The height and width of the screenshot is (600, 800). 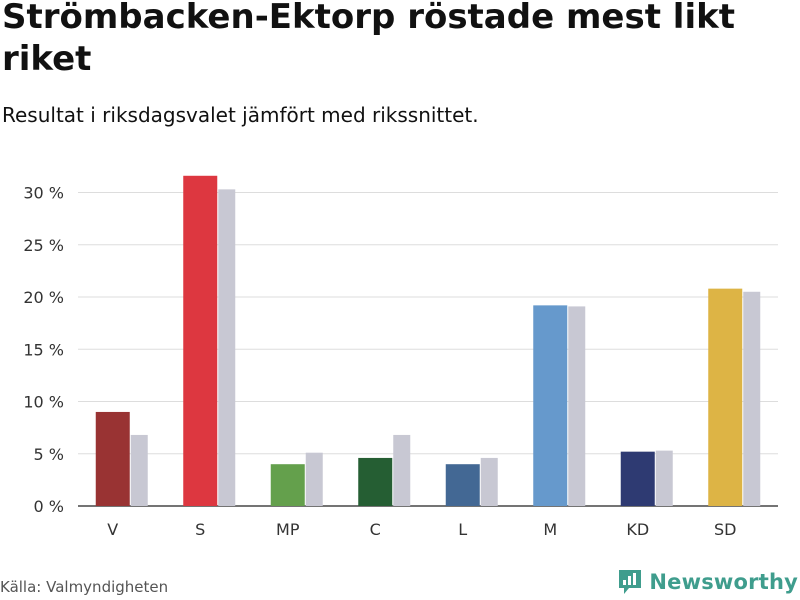 What do you see at coordinates (288, 529) in the screenshot?
I see `x-tick-label: MP` at bounding box center [288, 529].